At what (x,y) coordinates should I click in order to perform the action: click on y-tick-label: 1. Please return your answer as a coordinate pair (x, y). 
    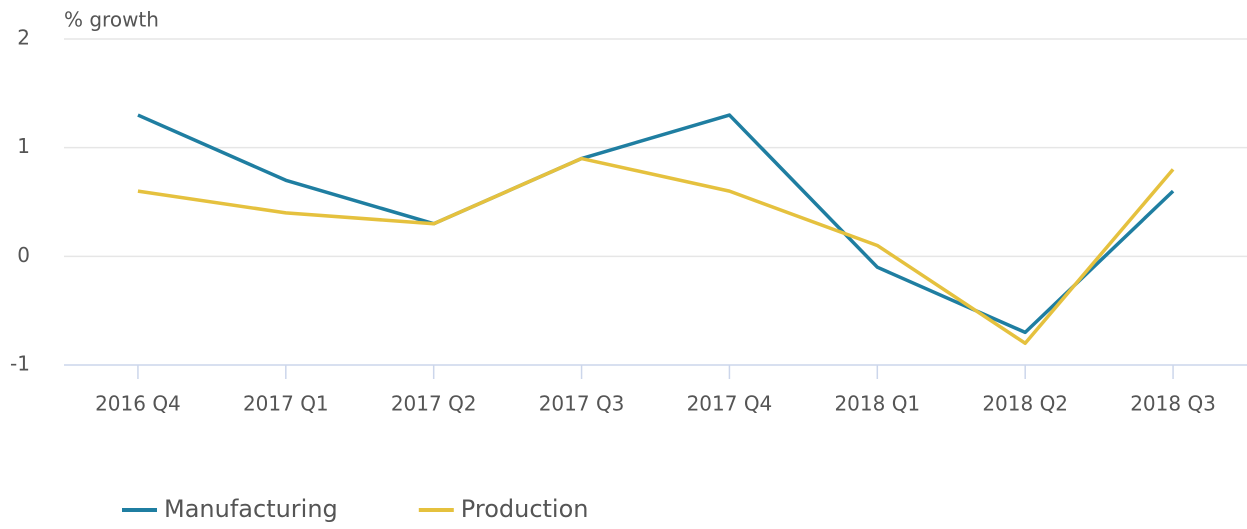
    Looking at the image, I should click on (23, 146).